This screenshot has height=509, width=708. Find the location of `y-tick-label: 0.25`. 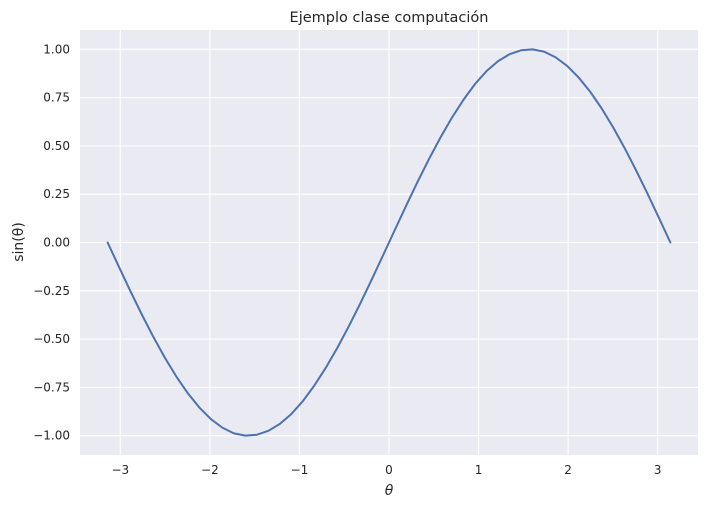

y-tick-label: 0.25 is located at coordinates (56, 194).